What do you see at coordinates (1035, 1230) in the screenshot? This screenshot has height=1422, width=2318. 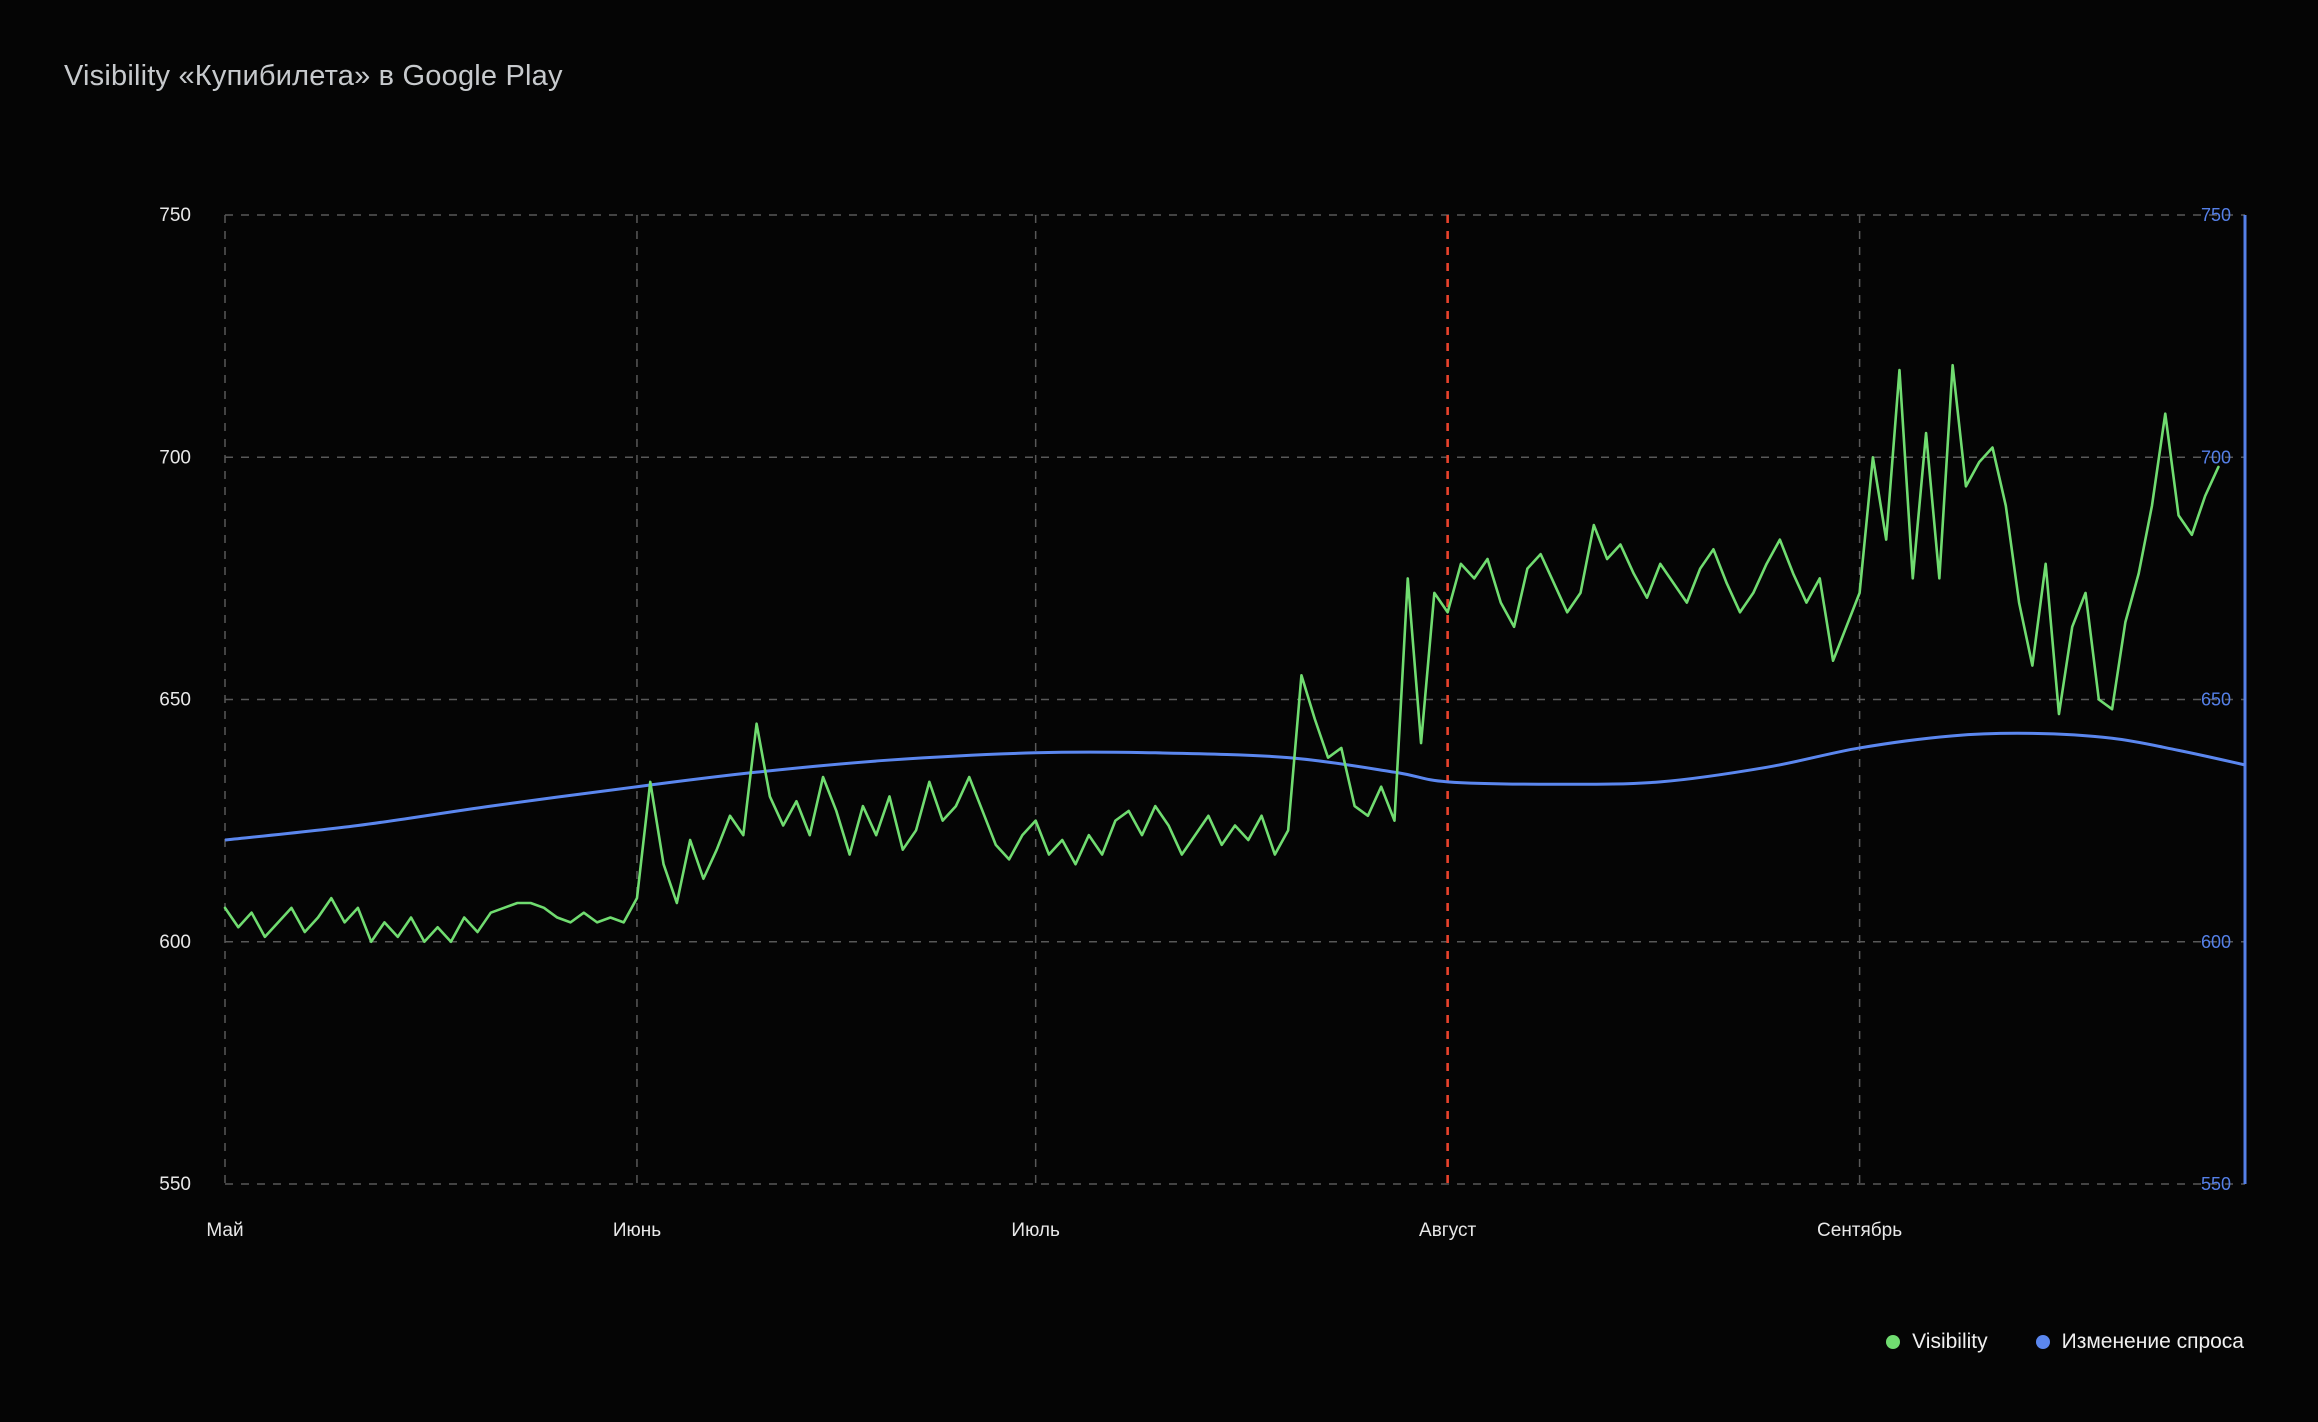 I see `x-axis-month-label: Июль` at bounding box center [1035, 1230].